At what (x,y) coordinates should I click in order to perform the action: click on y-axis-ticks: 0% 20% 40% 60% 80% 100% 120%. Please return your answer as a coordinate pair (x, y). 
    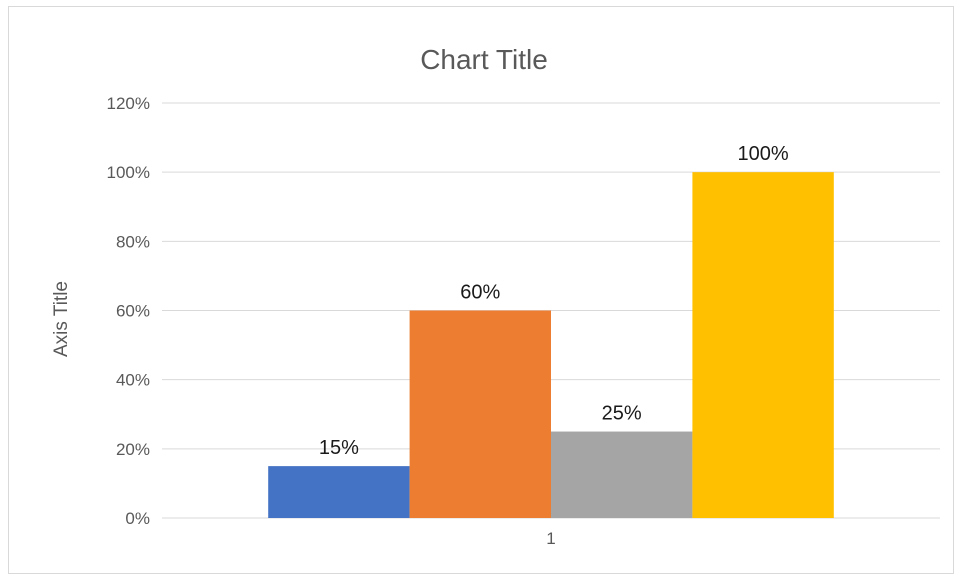
    Looking at the image, I should click on (128, 311).